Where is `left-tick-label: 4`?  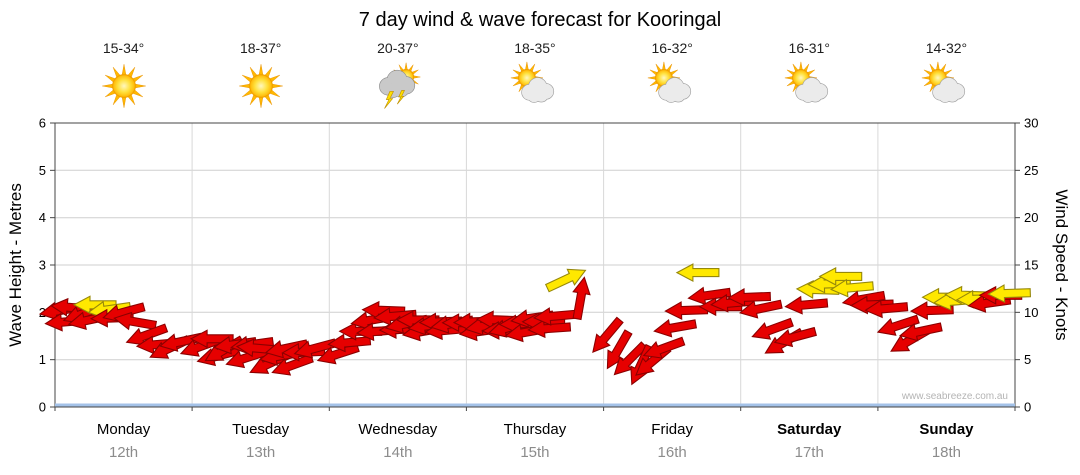 left-tick-label: 4 is located at coordinates (42, 217).